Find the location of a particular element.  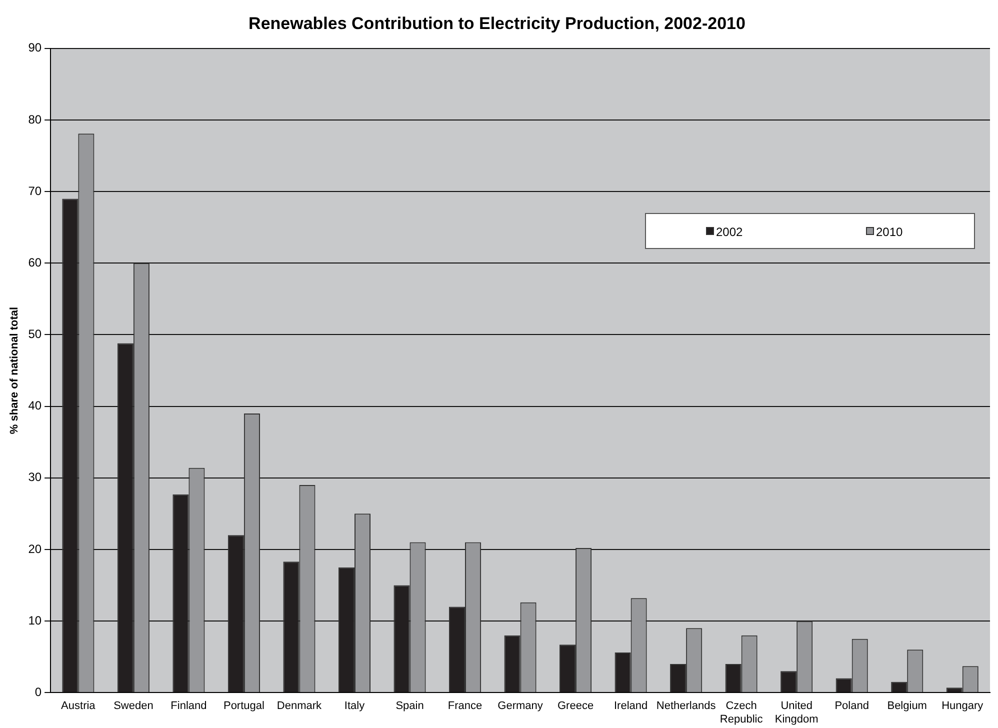

x-tick-label: Poland is located at coordinates (851, 706).